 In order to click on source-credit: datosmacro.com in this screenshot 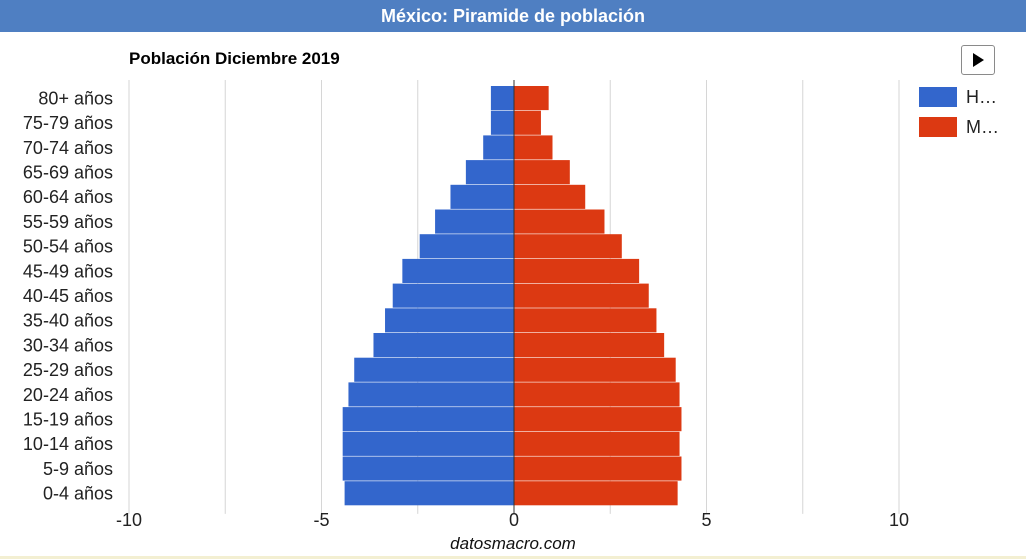, I will do `click(513, 543)`.